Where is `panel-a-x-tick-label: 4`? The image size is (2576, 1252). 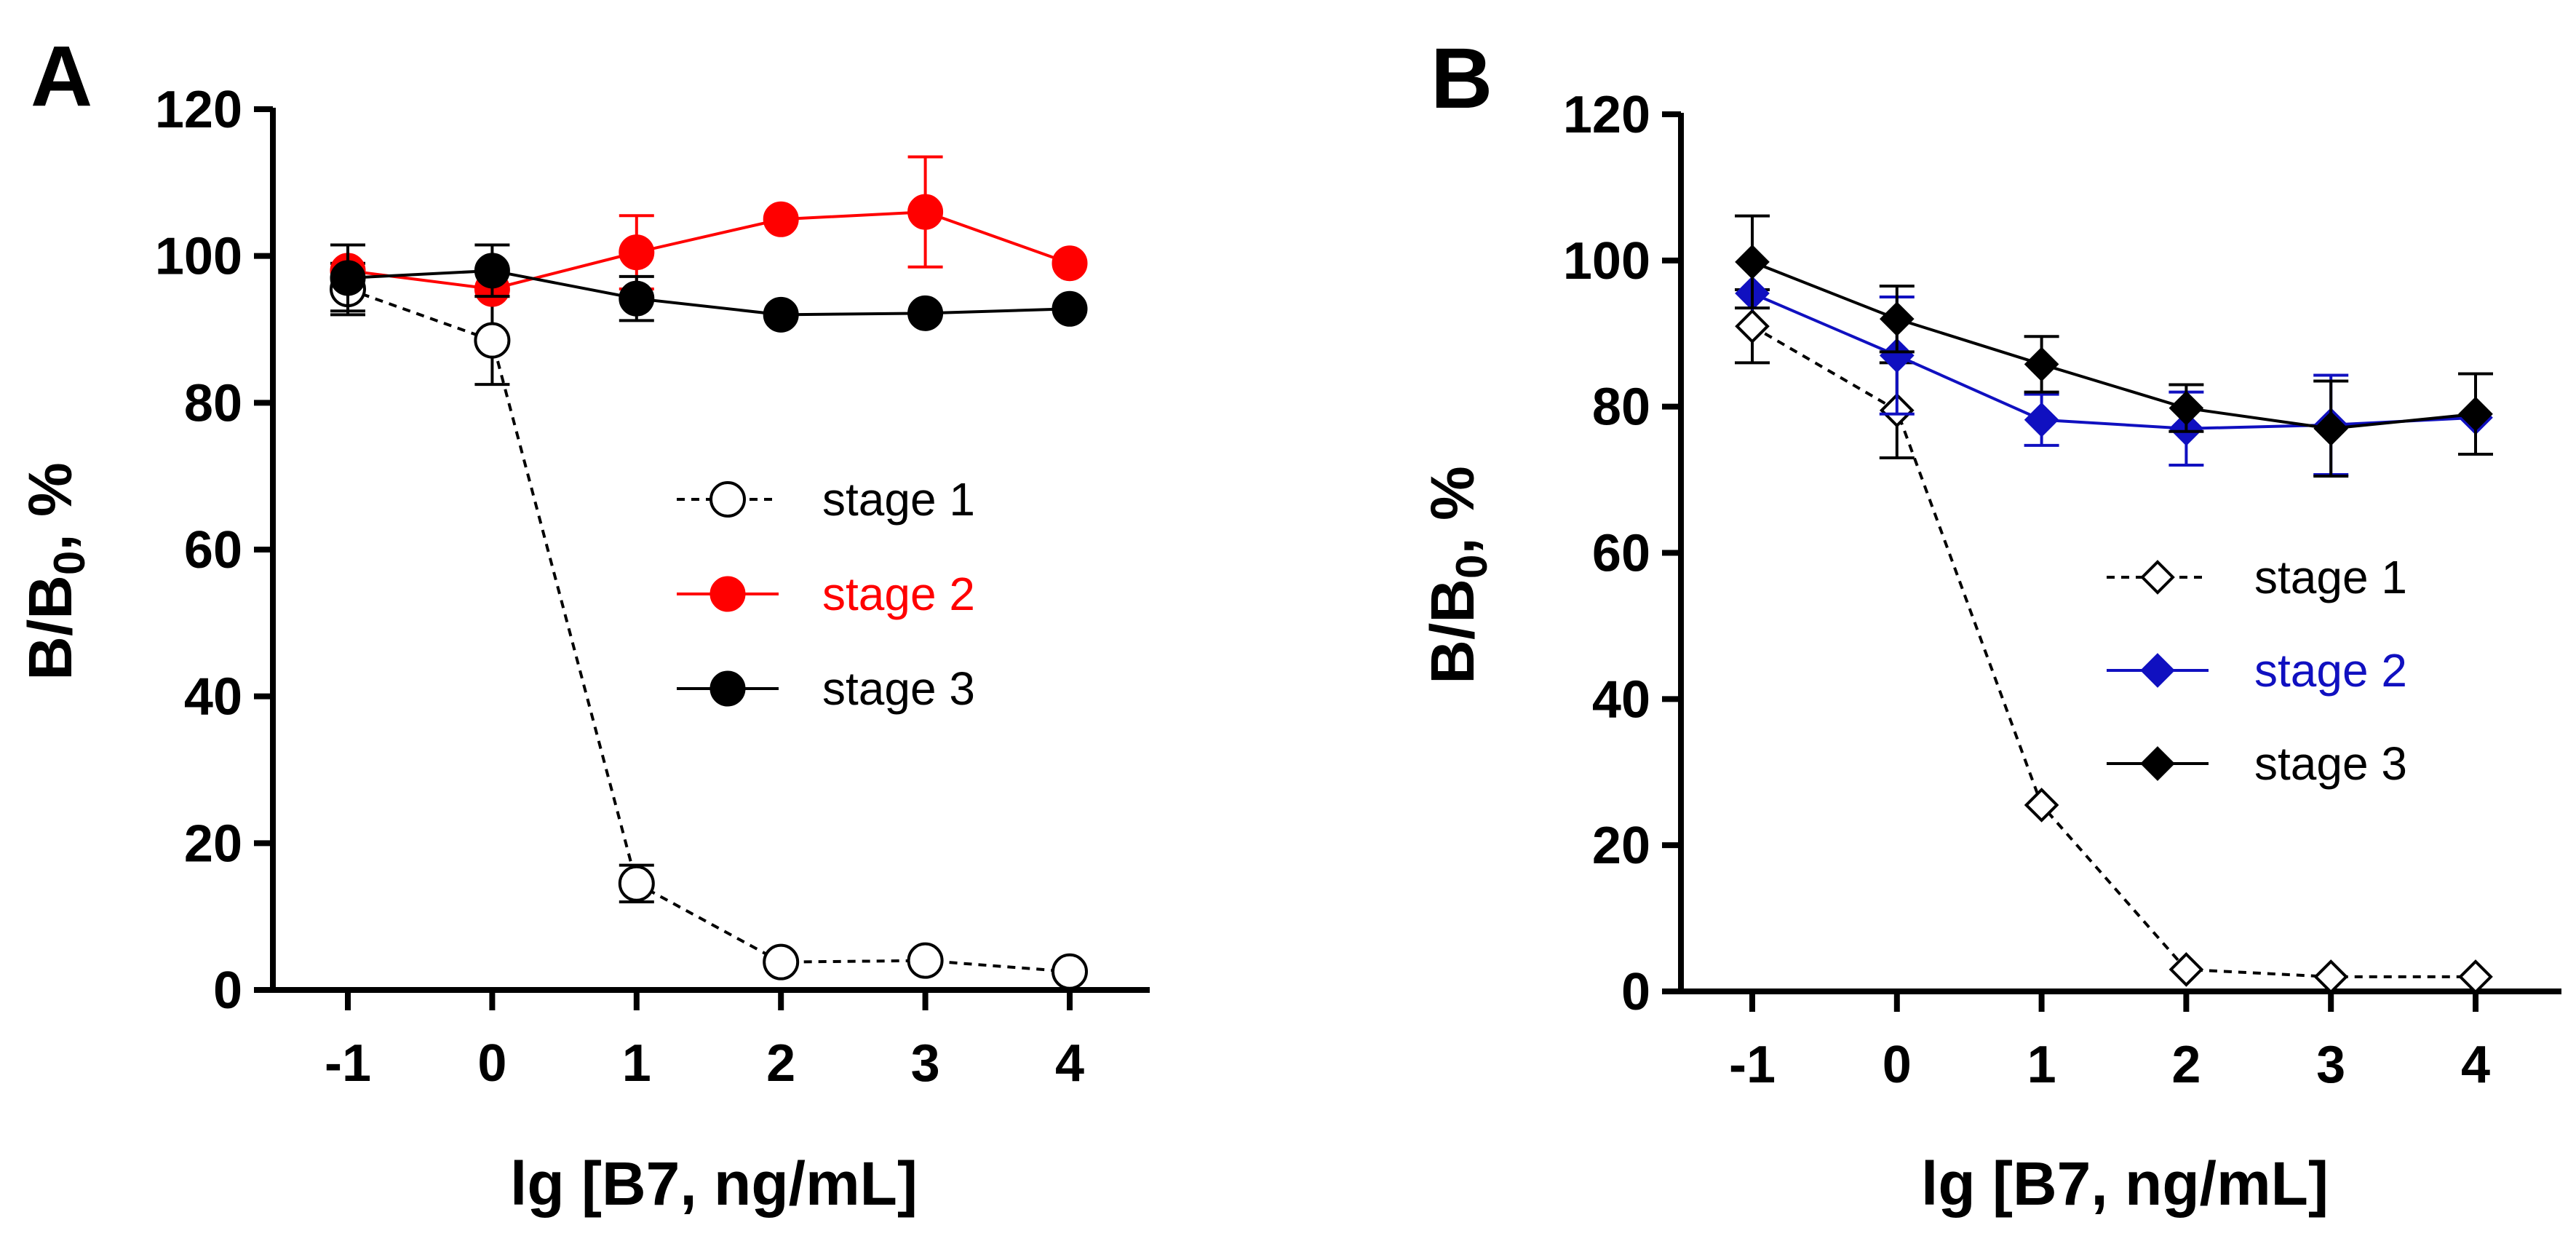 panel-a-x-tick-label: 4 is located at coordinates (1069, 1063).